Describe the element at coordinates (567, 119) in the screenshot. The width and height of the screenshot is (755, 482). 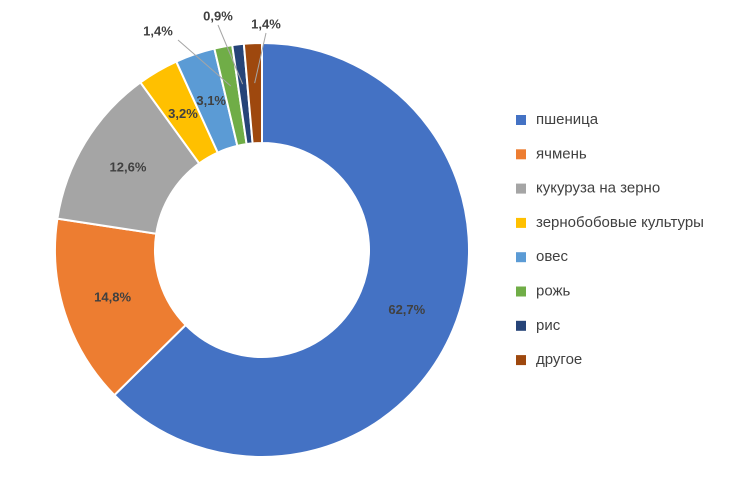
I see `legend-label: пшеница` at that location.